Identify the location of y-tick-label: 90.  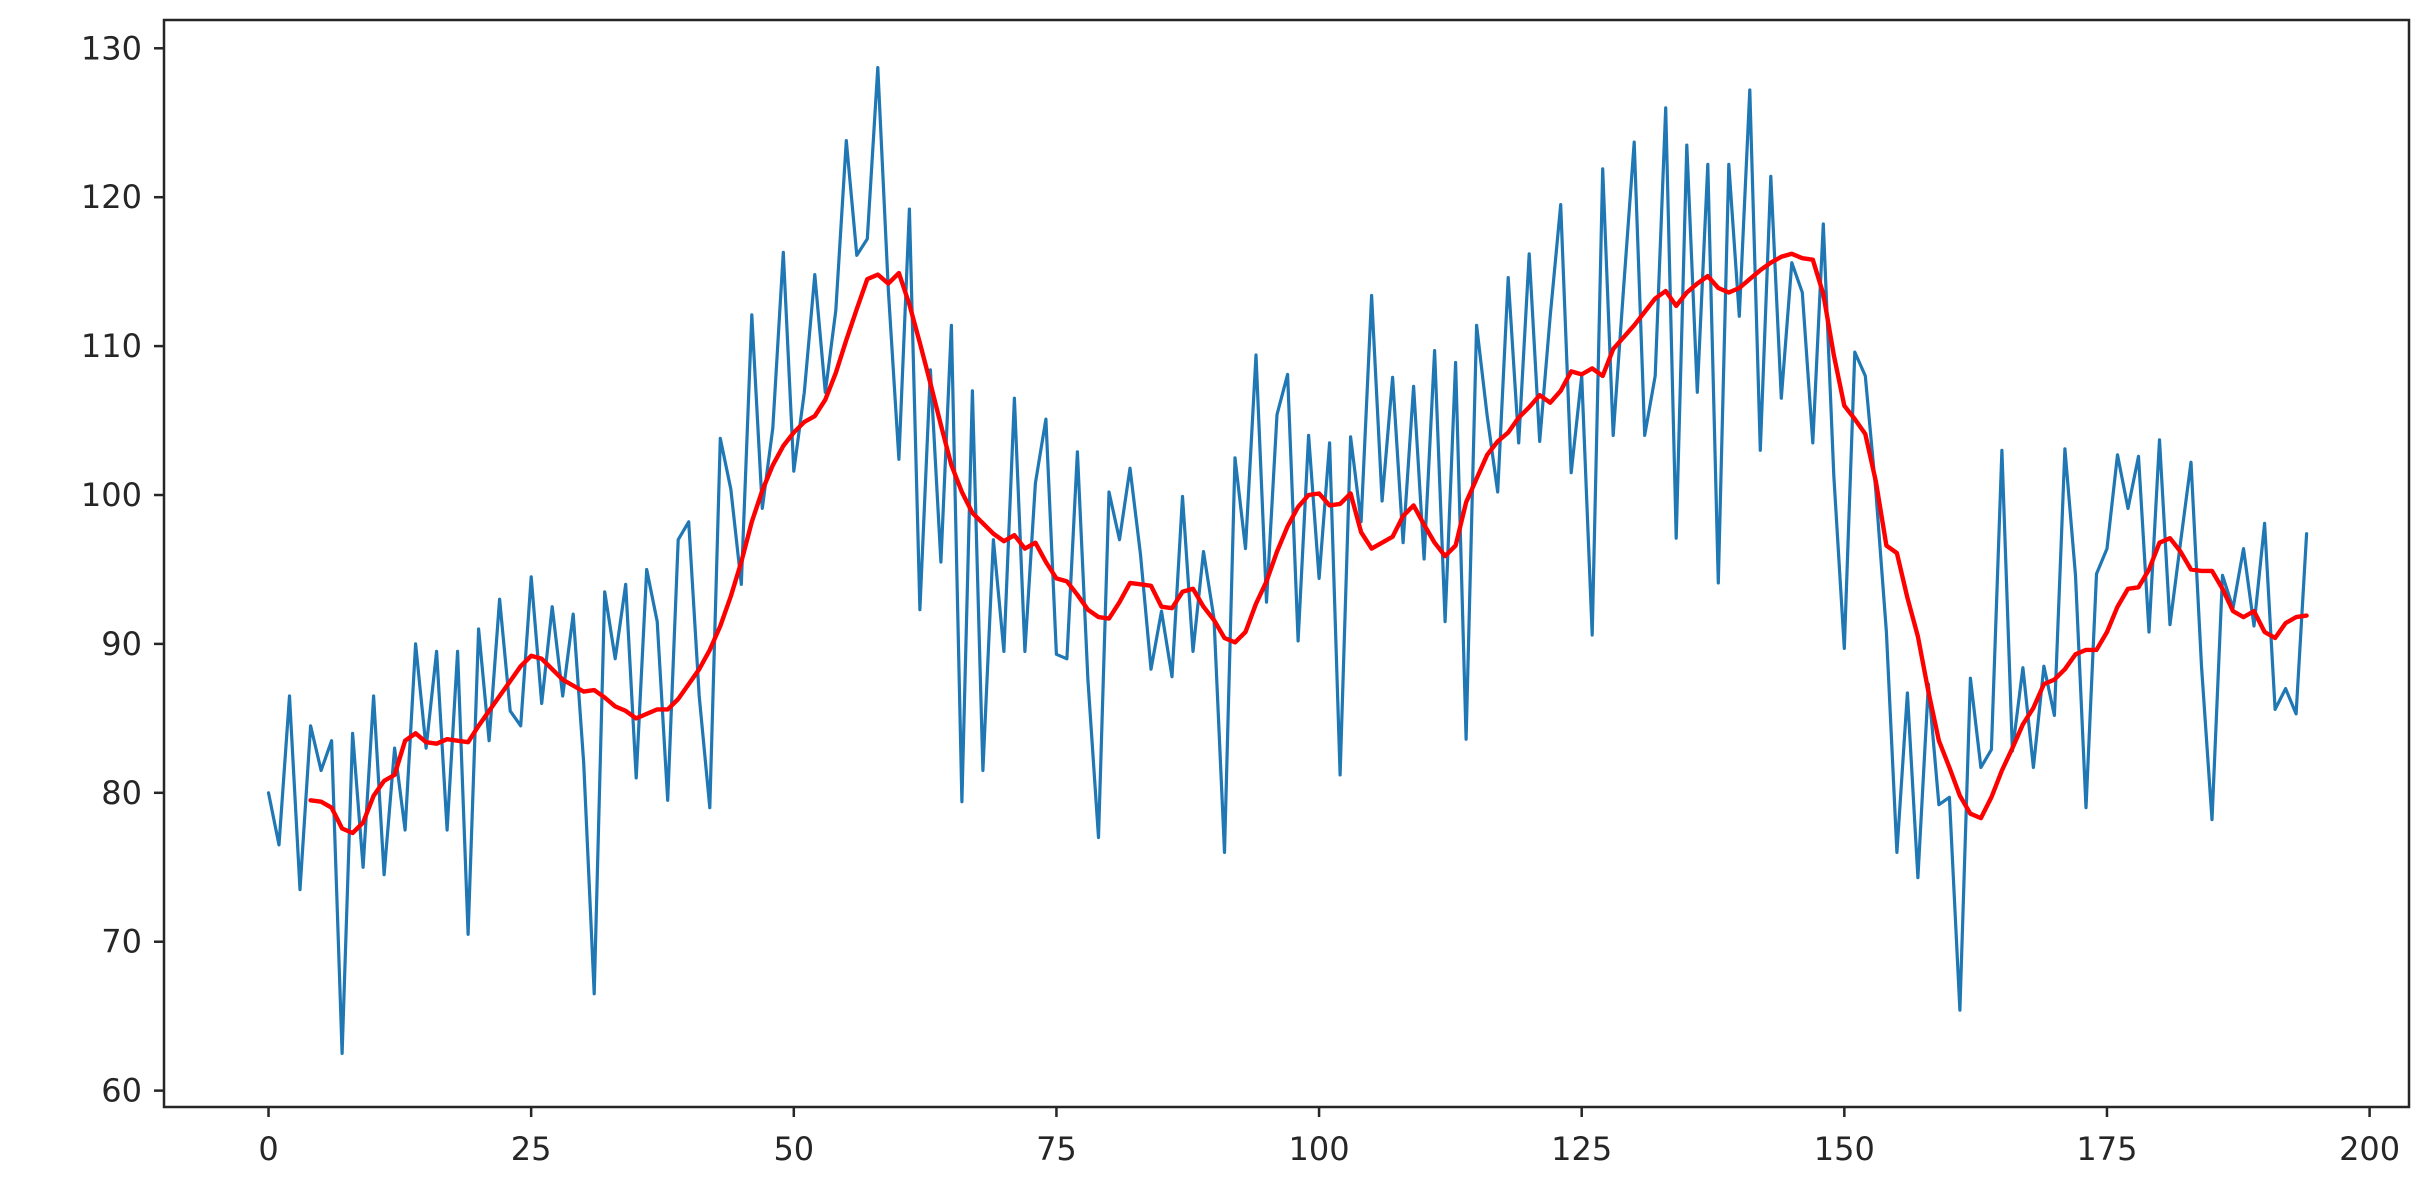
(121, 644).